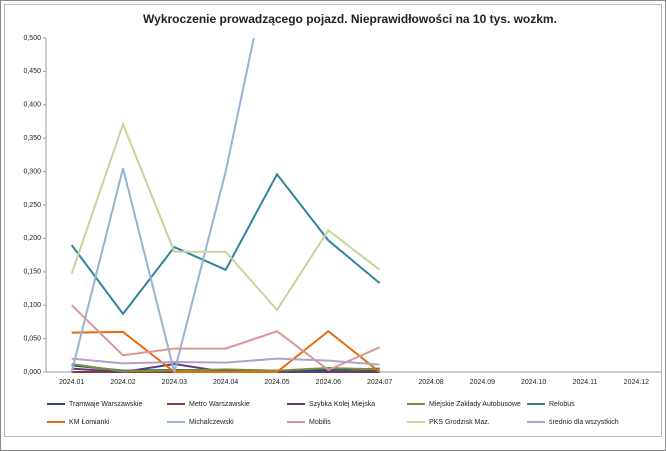 Image resolution: width=666 pixels, height=451 pixels. Describe the element at coordinates (459, 422) in the screenshot. I see `legend-label: PKS Grodzisk Maz.` at that location.